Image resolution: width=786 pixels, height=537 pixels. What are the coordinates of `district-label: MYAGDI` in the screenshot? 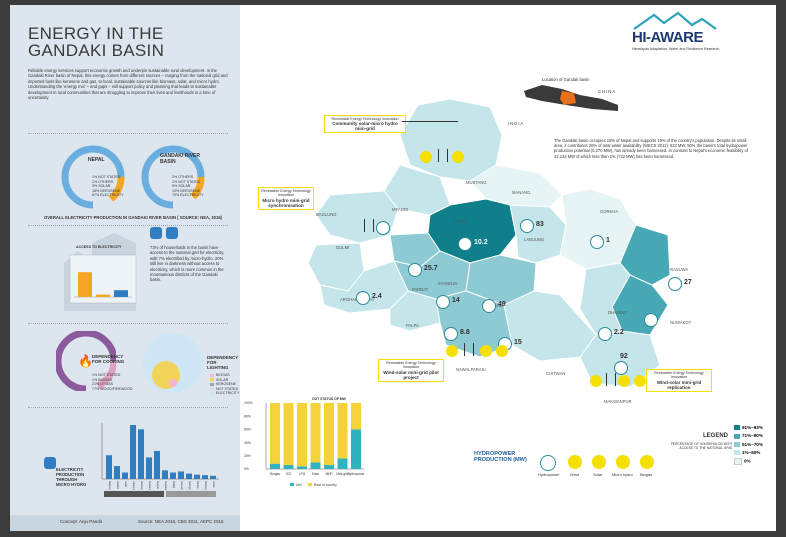 It's located at (400, 209).